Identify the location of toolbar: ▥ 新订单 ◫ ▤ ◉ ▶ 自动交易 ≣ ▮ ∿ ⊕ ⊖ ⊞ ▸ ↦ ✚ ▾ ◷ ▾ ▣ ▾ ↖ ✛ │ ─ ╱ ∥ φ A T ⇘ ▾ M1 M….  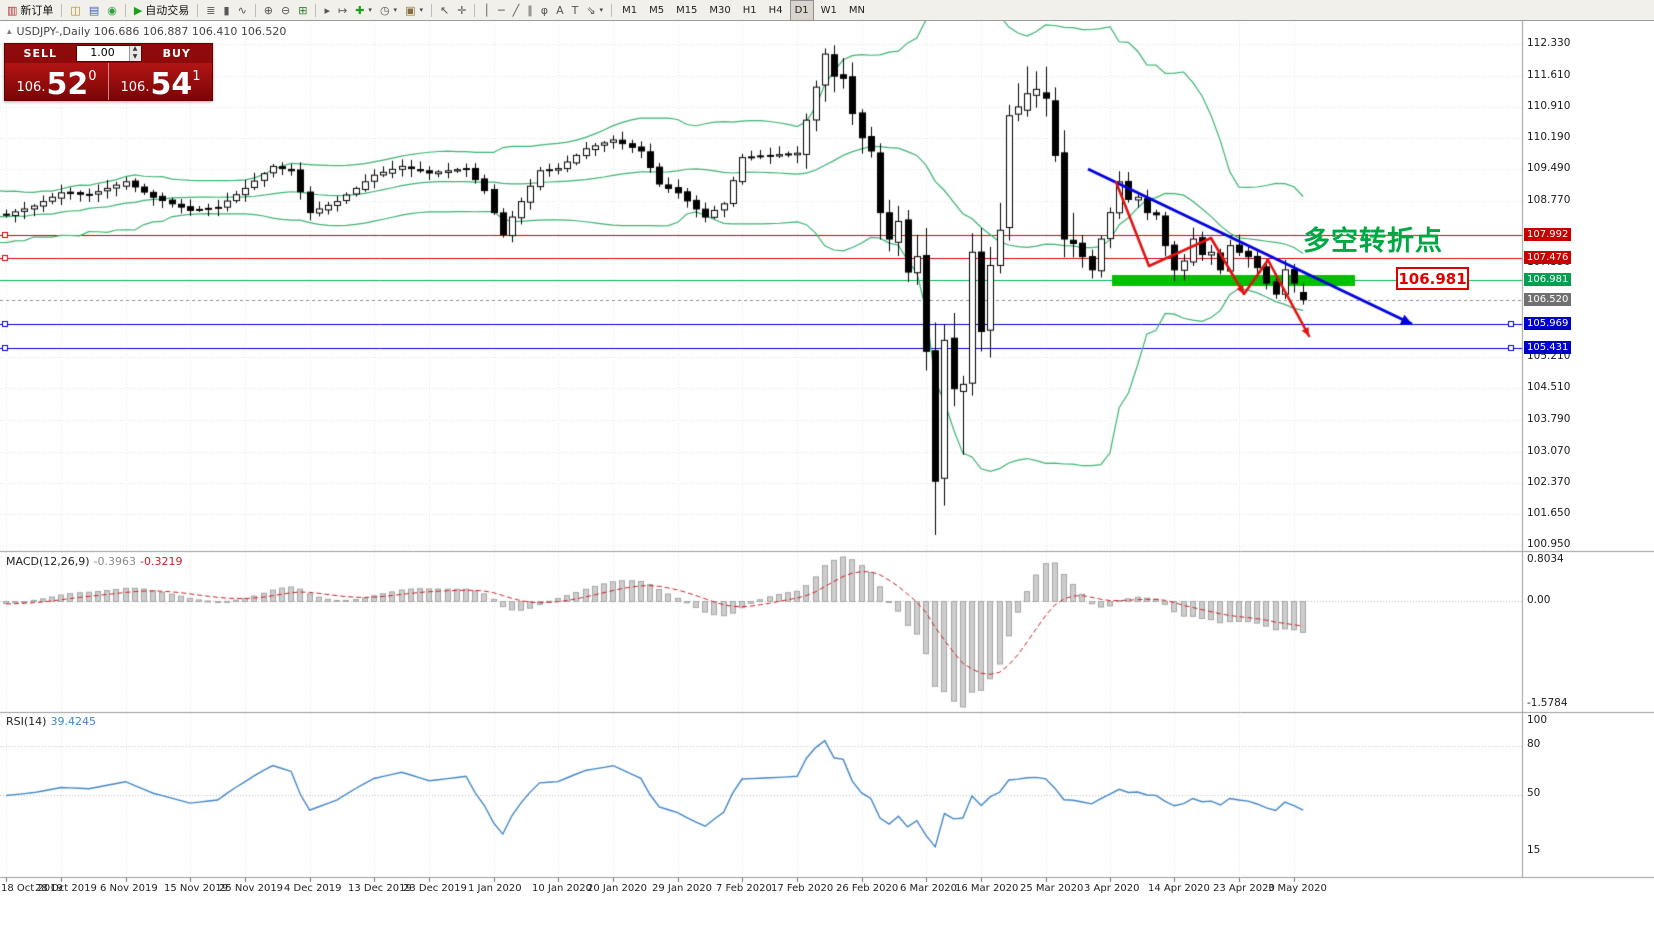
(827, 10).